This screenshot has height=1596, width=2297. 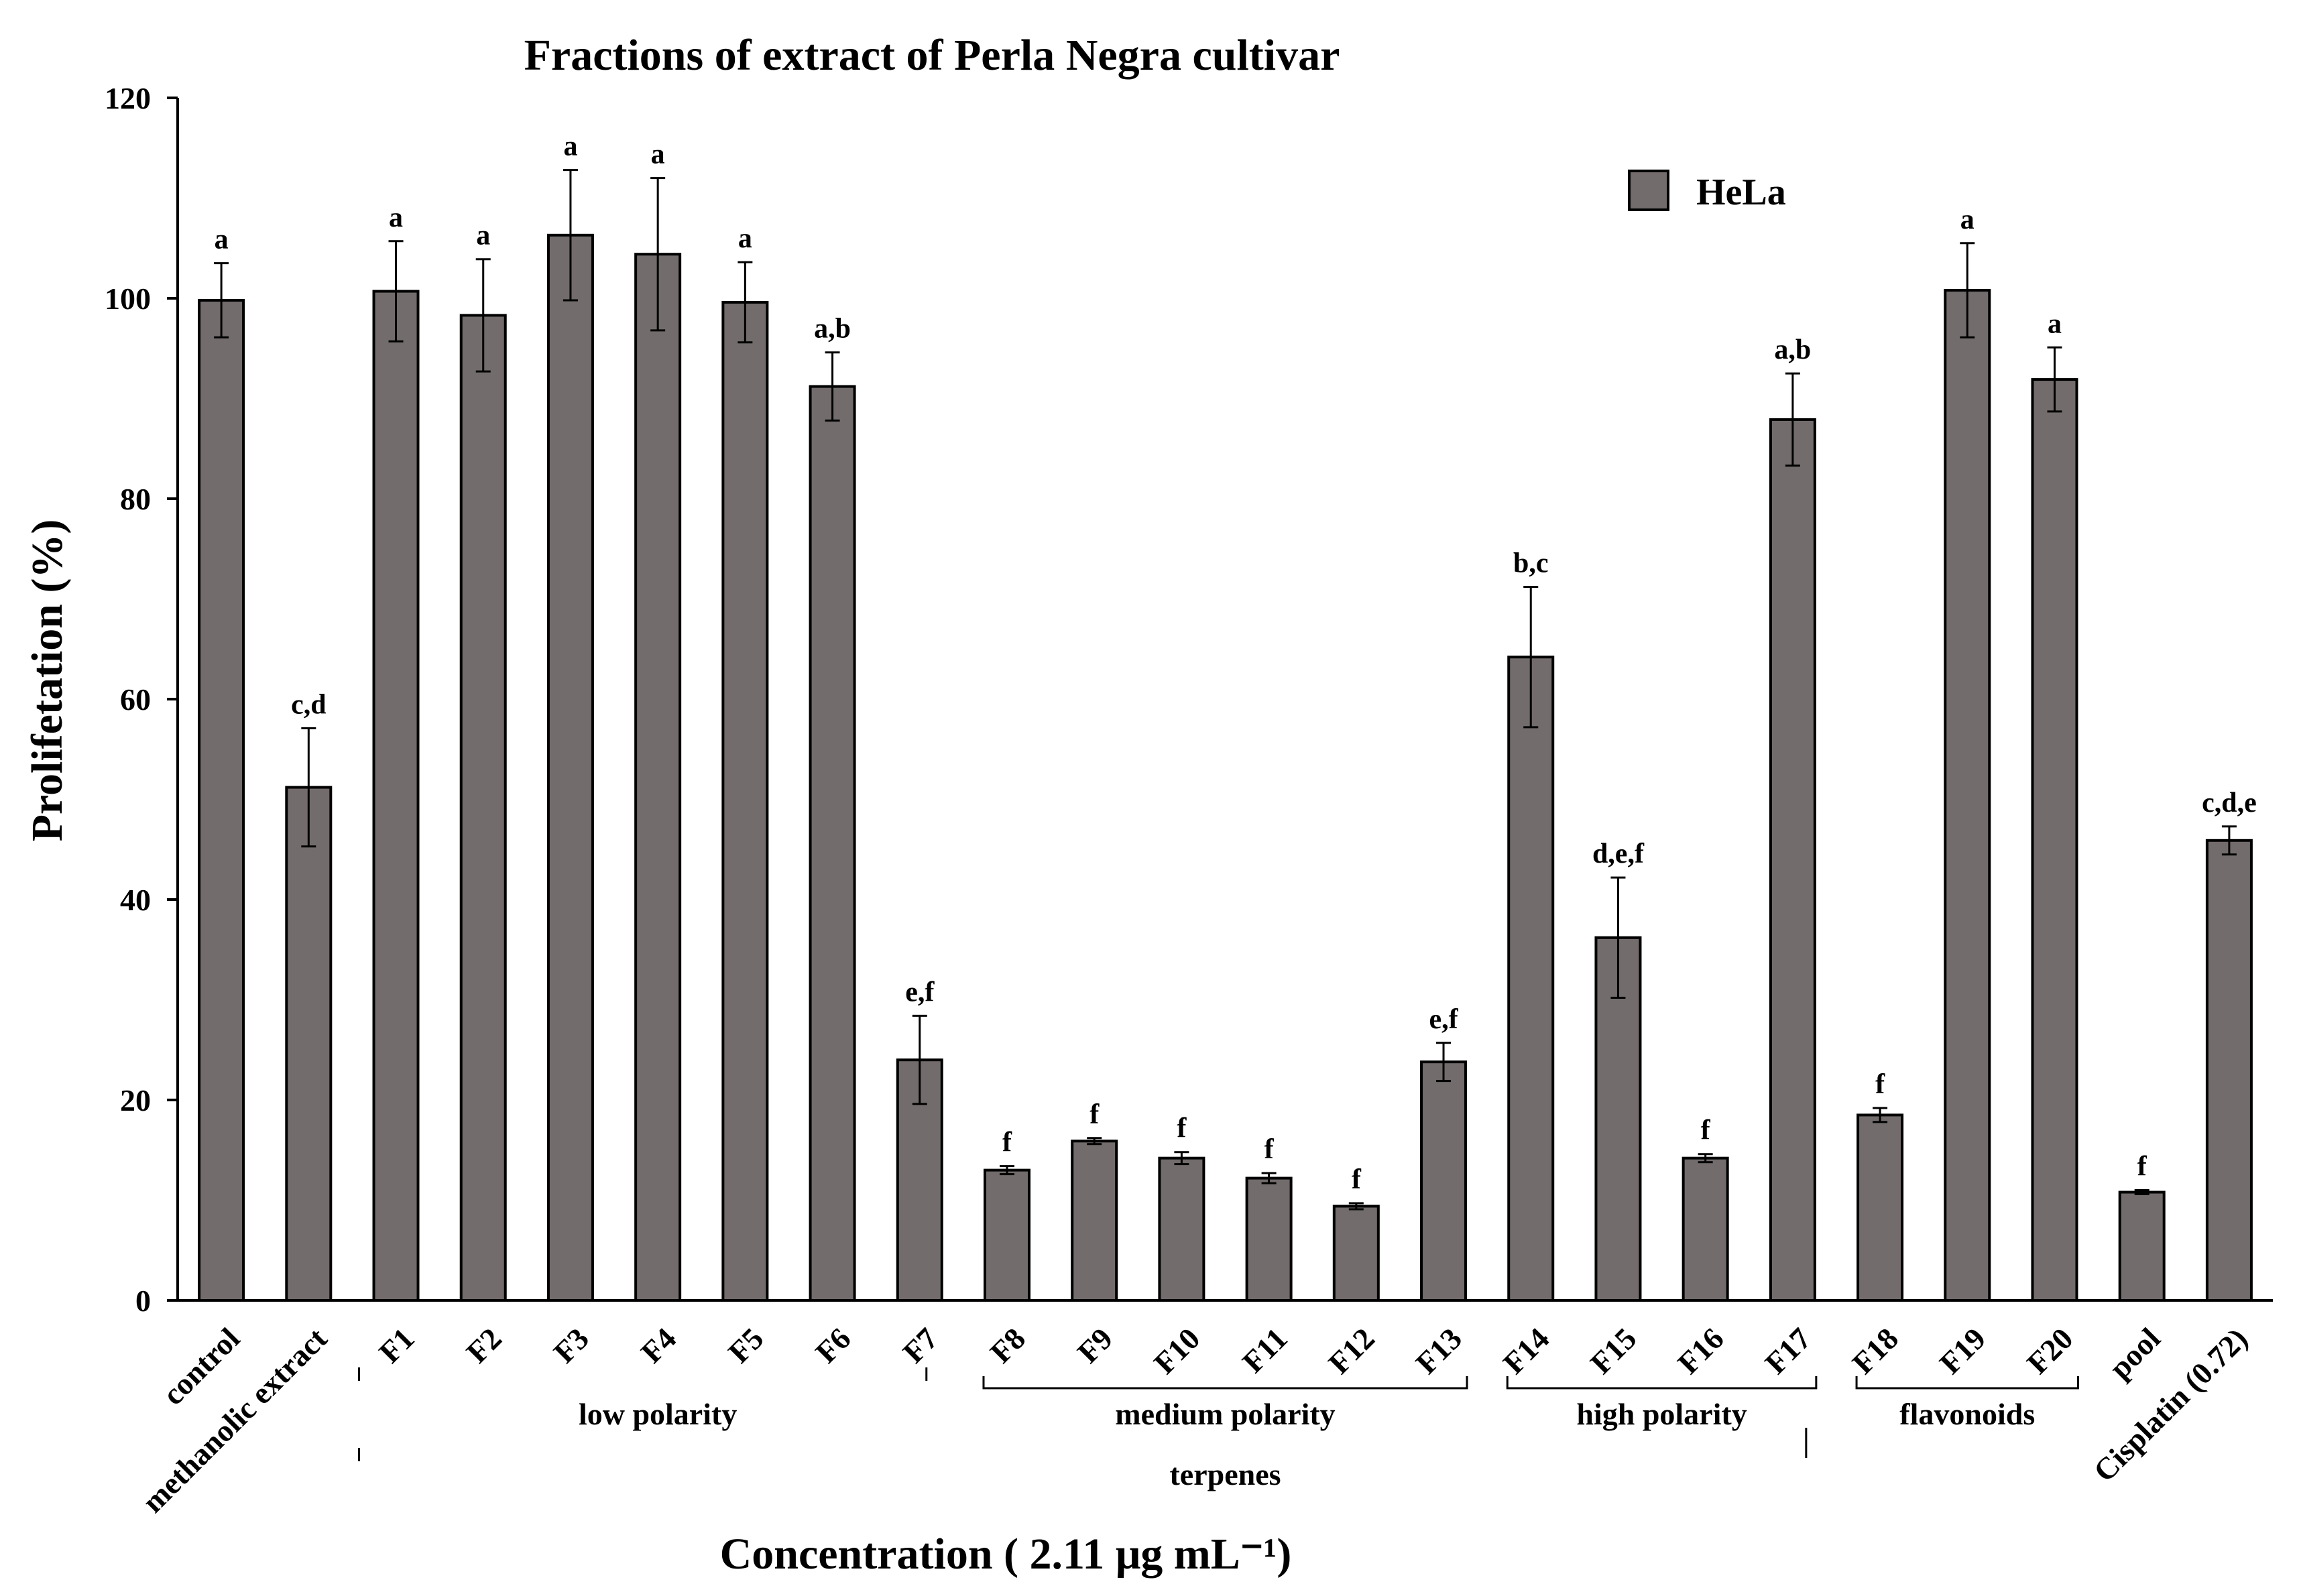 I want to click on group-label: low polarity, so click(x=658, y=1414).